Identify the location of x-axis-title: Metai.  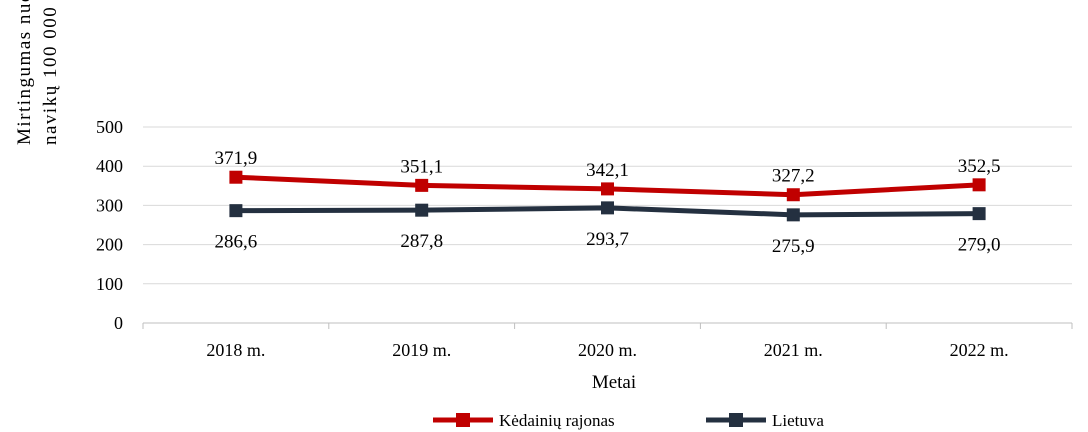
(614, 382).